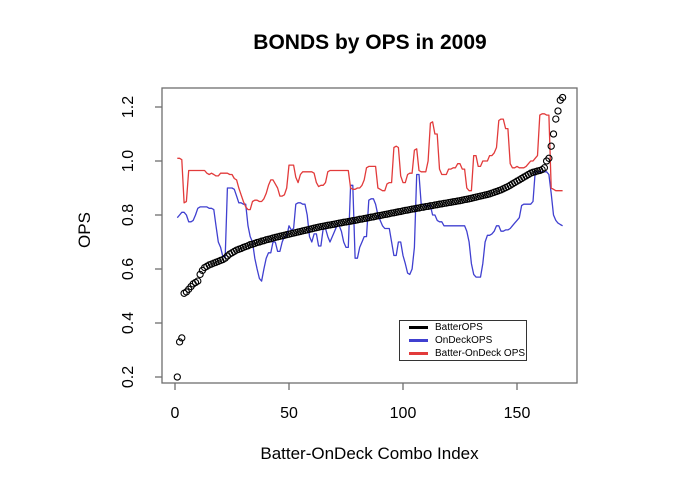 The height and width of the screenshot is (494, 695). I want to click on legend-swatch-black, so click(418, 327).